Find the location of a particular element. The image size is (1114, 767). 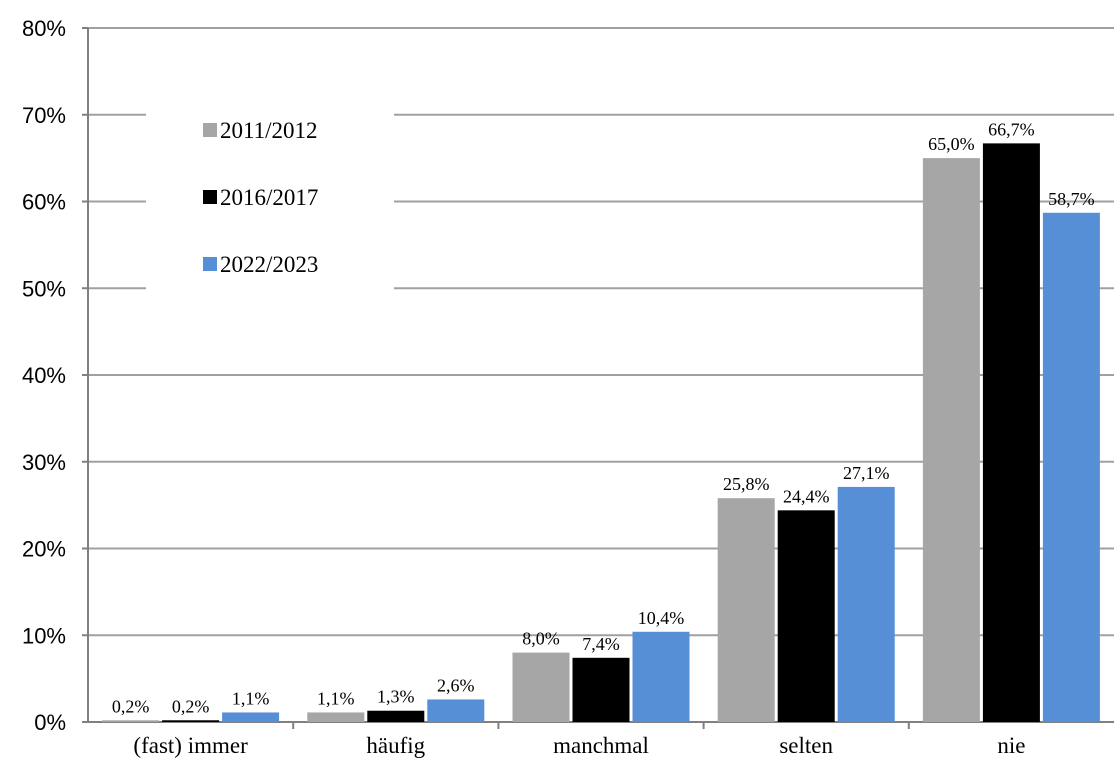

x-category-label: manchmal is located at coordinates (601, 745).